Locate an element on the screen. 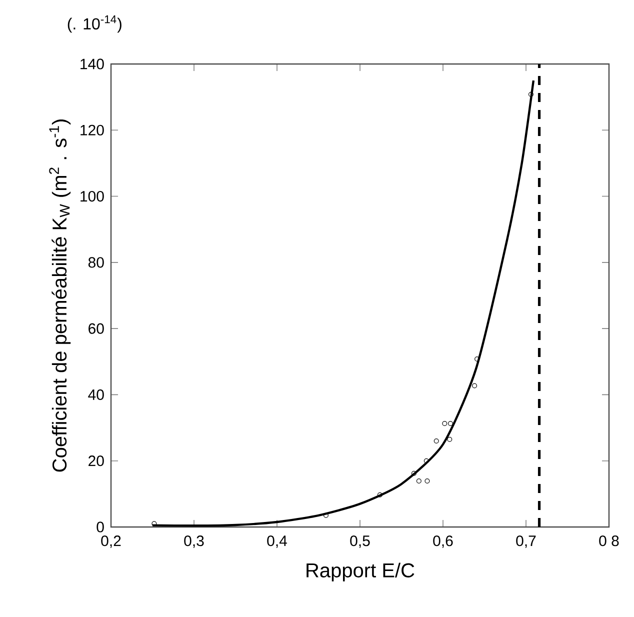 This screenshot has height=617, width=634. x-tick-label: 0,2 is located at coordinates (111, 542).